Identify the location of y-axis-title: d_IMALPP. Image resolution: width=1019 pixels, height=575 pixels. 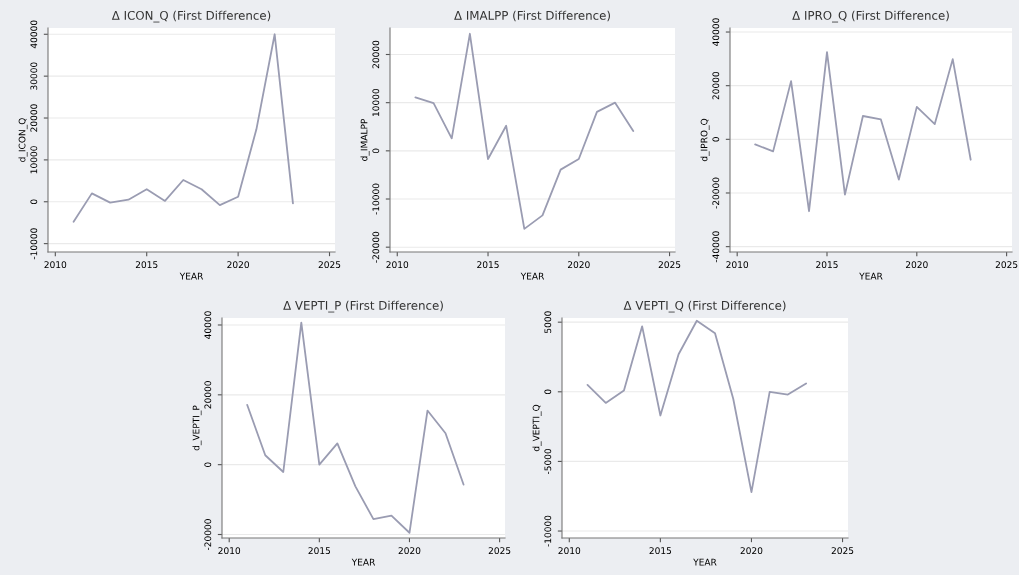
(365, 139).